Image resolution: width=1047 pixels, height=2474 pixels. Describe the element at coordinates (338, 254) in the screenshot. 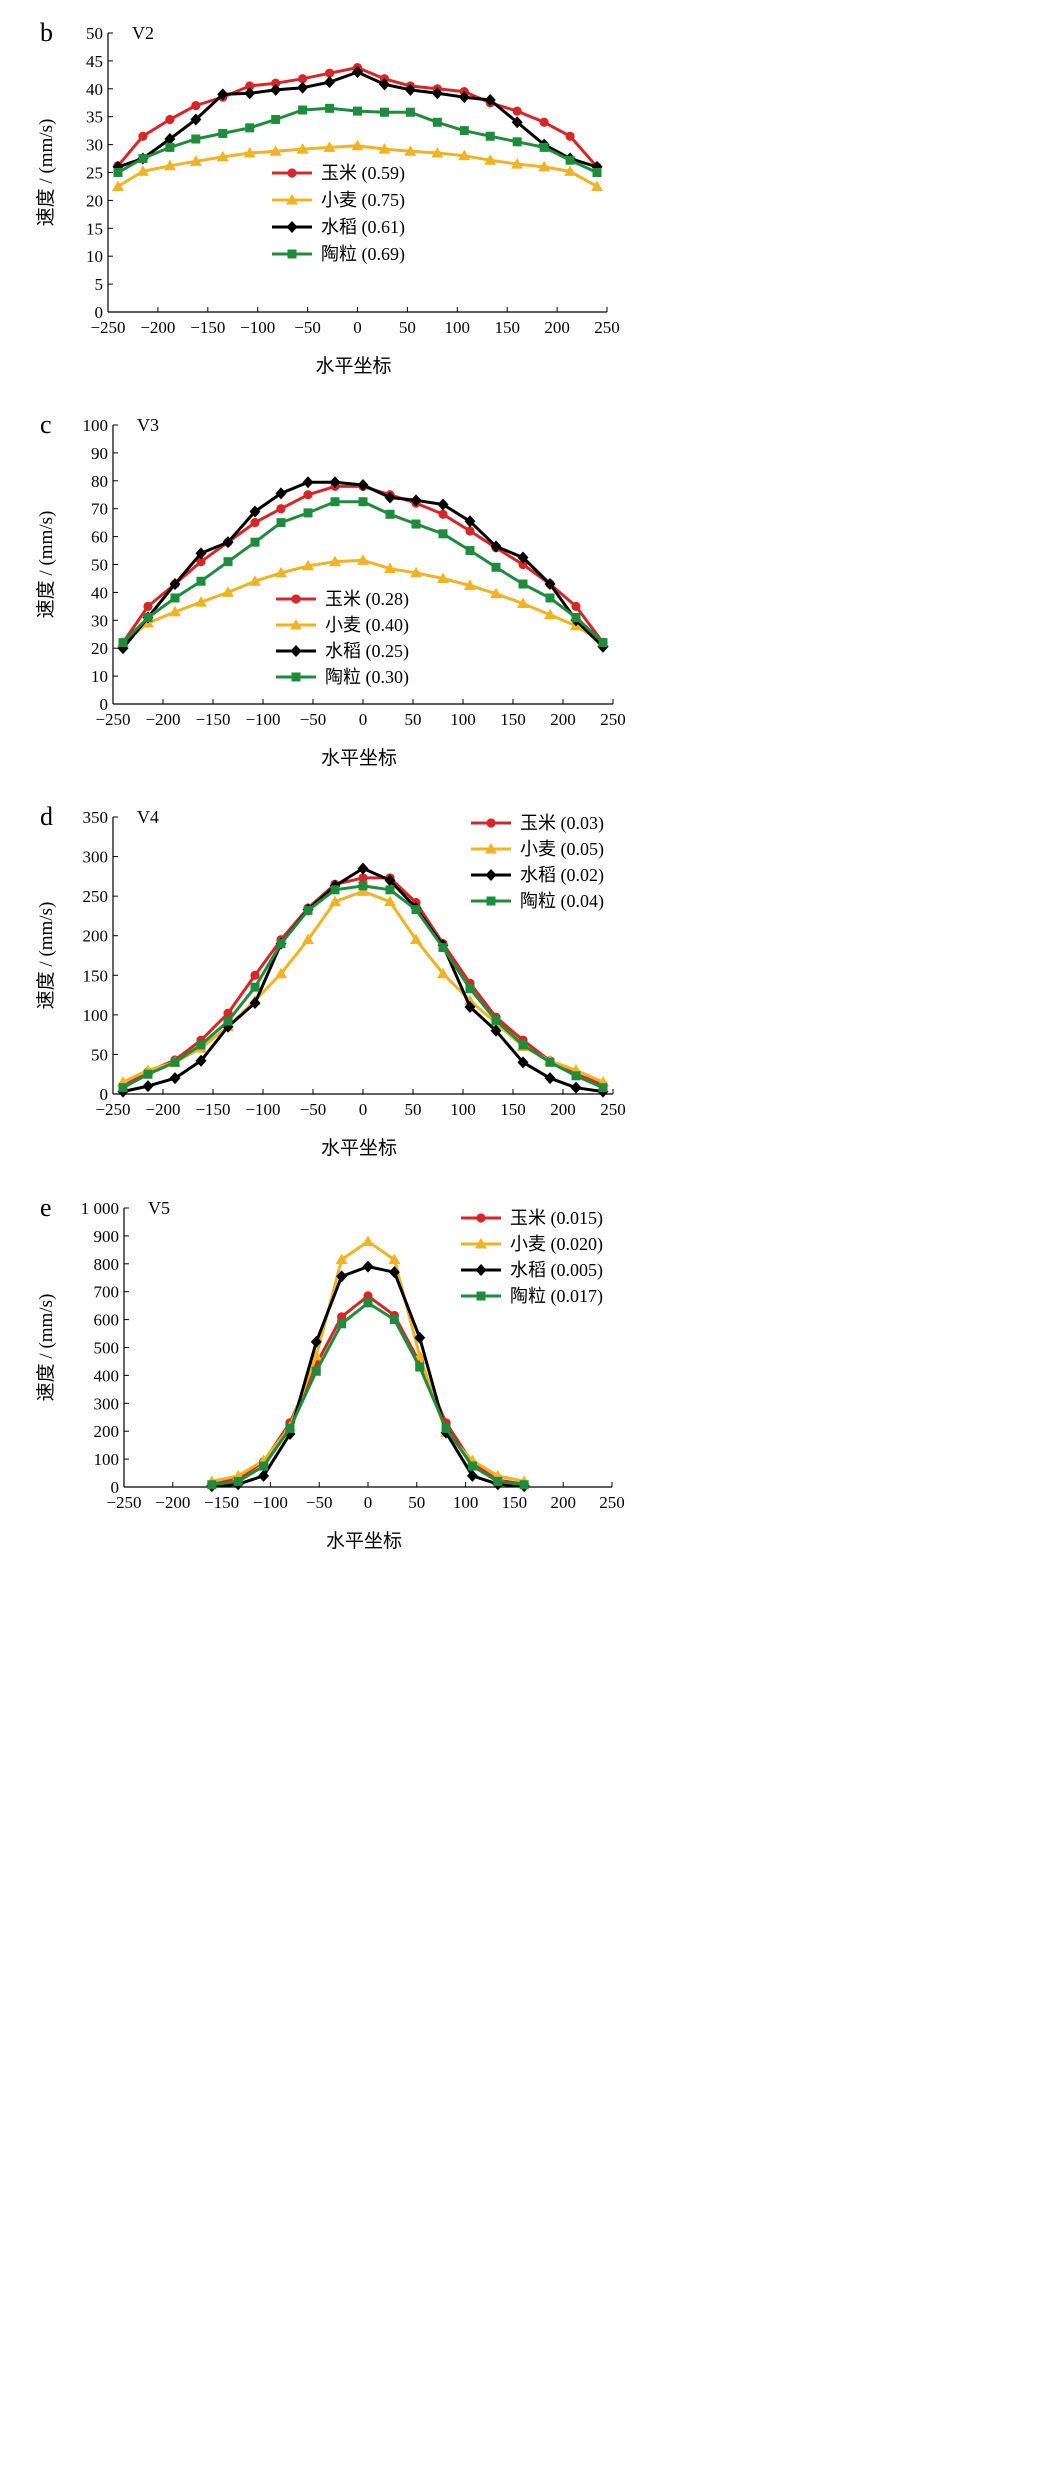

I see `legend-item: 陶粒 (0.69)` at that location.